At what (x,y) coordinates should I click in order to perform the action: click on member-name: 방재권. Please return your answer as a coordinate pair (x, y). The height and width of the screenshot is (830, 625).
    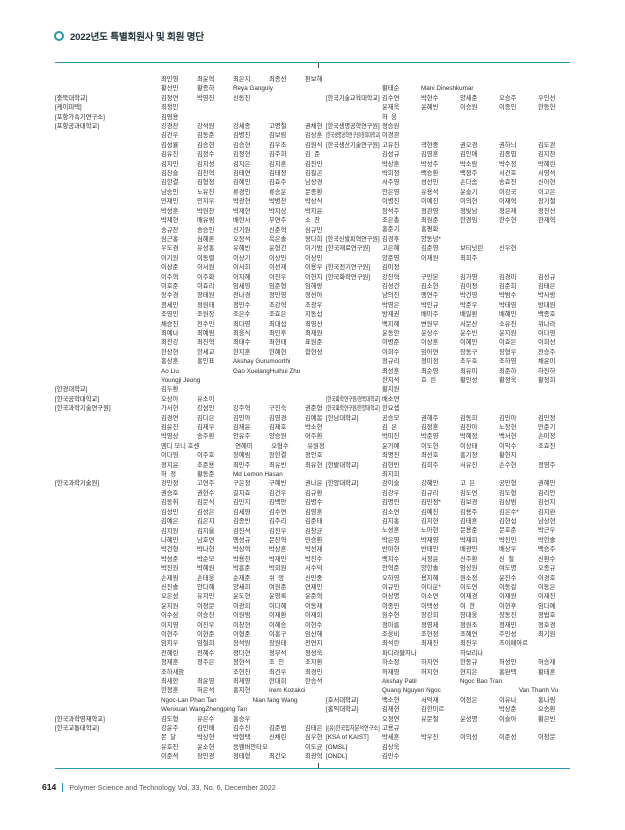
    Looking at the image, I should click on (391, 315).